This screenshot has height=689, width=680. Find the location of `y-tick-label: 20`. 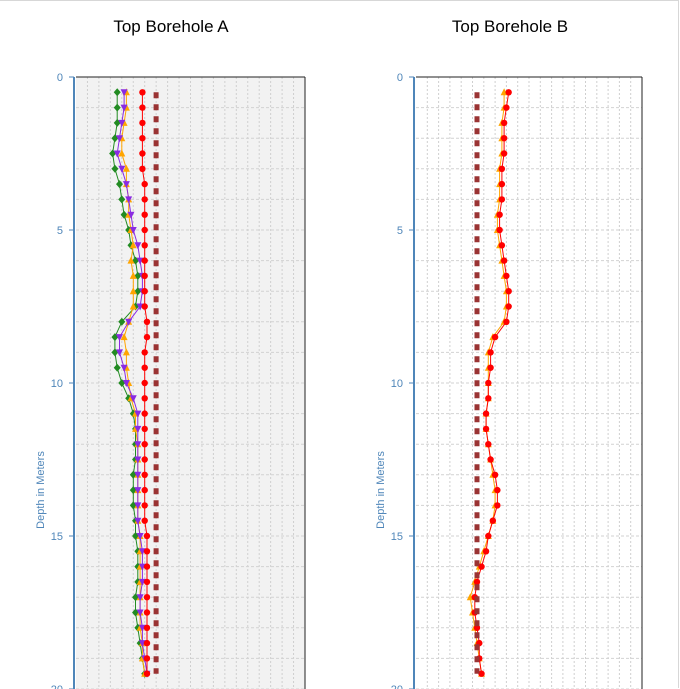

y-tick-label: 20 is located at coordinates (397, 686).